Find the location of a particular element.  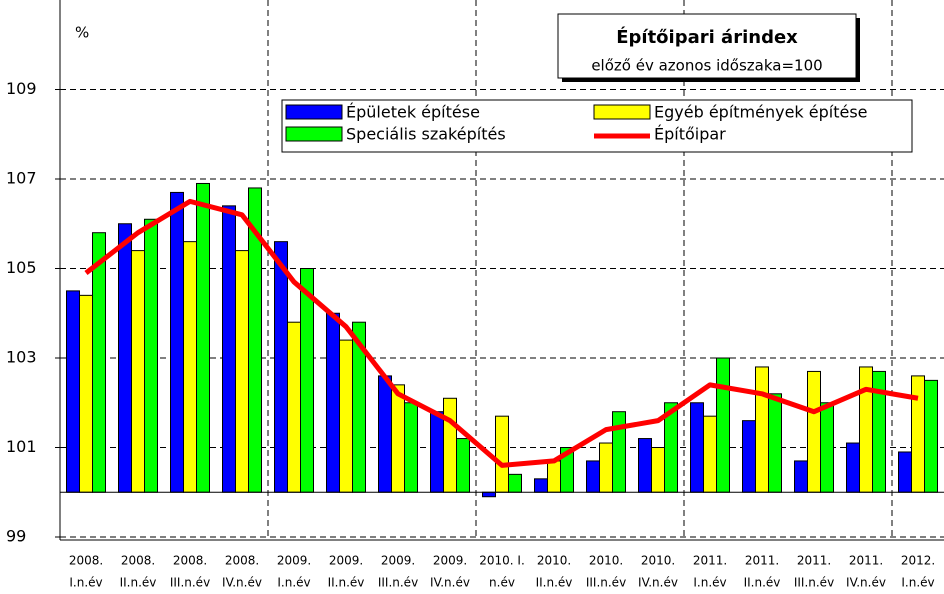

y-tick-label: 109 is located at coordinates (21, 88).